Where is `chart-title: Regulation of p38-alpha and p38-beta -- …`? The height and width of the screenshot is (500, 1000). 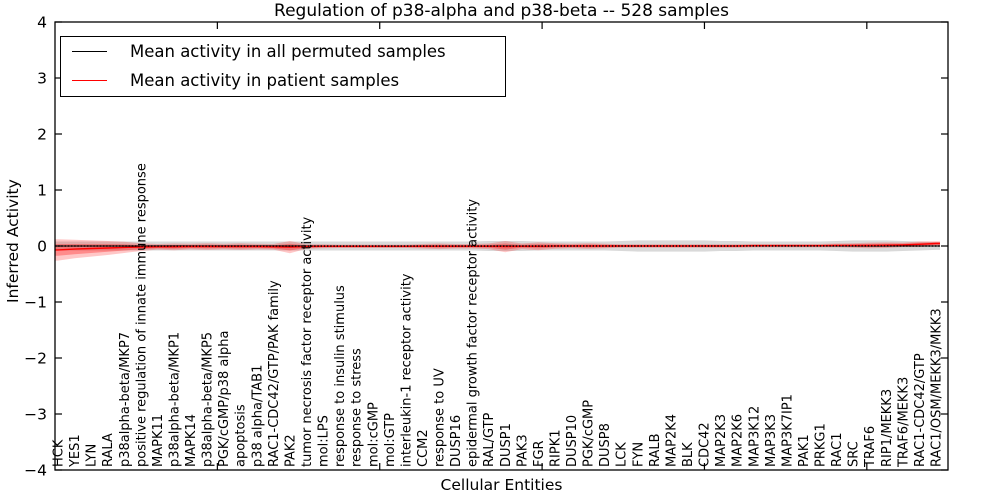
chart-title: Regulation of p38-alpha and p38-beta -- … is located at coordinates (501, 11).